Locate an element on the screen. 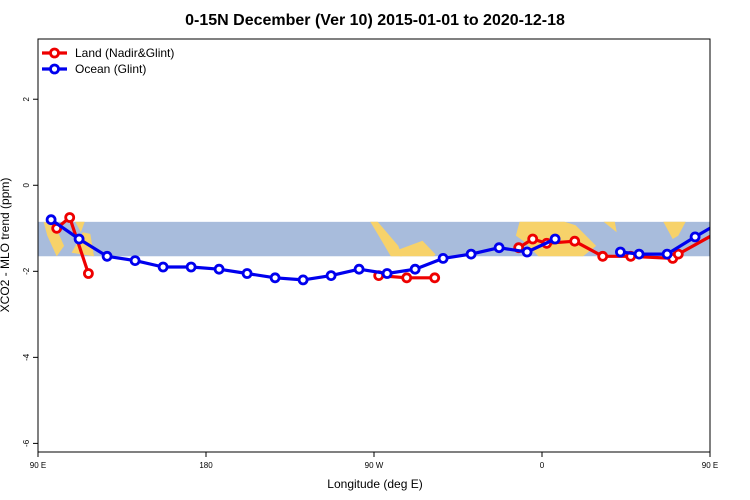  land-central-america is located at coordinates (386, 239).